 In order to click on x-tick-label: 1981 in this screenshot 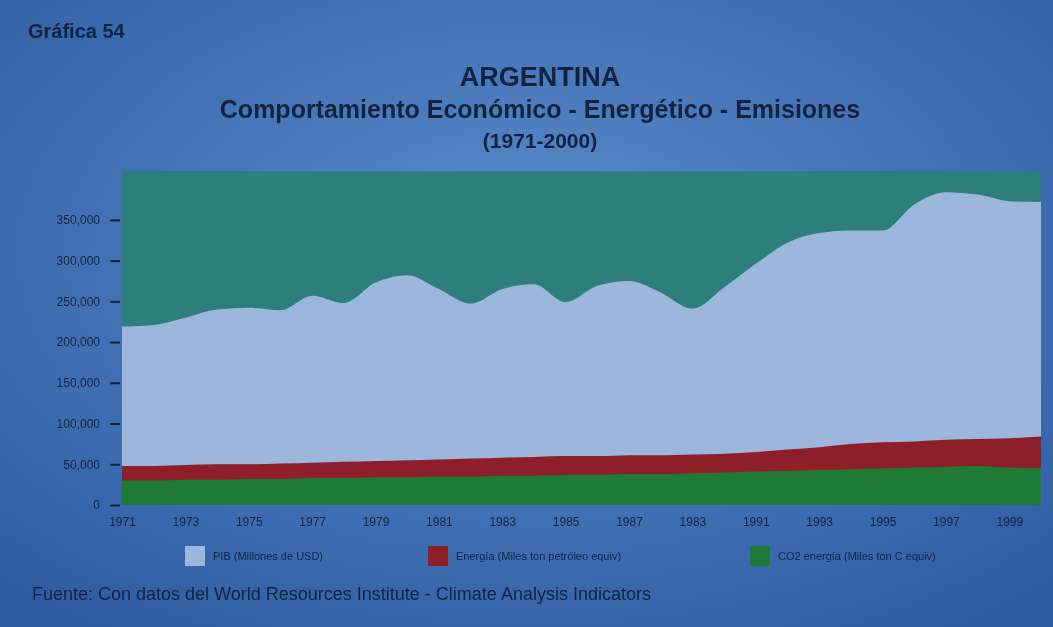, I will do `click(440, 521)`.